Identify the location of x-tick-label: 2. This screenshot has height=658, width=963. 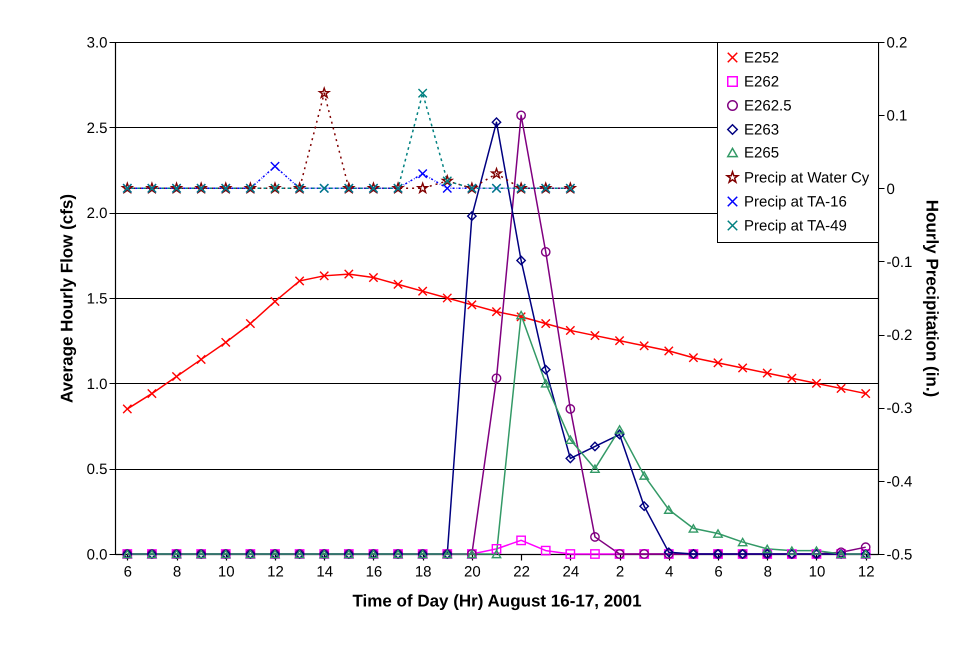
(620, 572).